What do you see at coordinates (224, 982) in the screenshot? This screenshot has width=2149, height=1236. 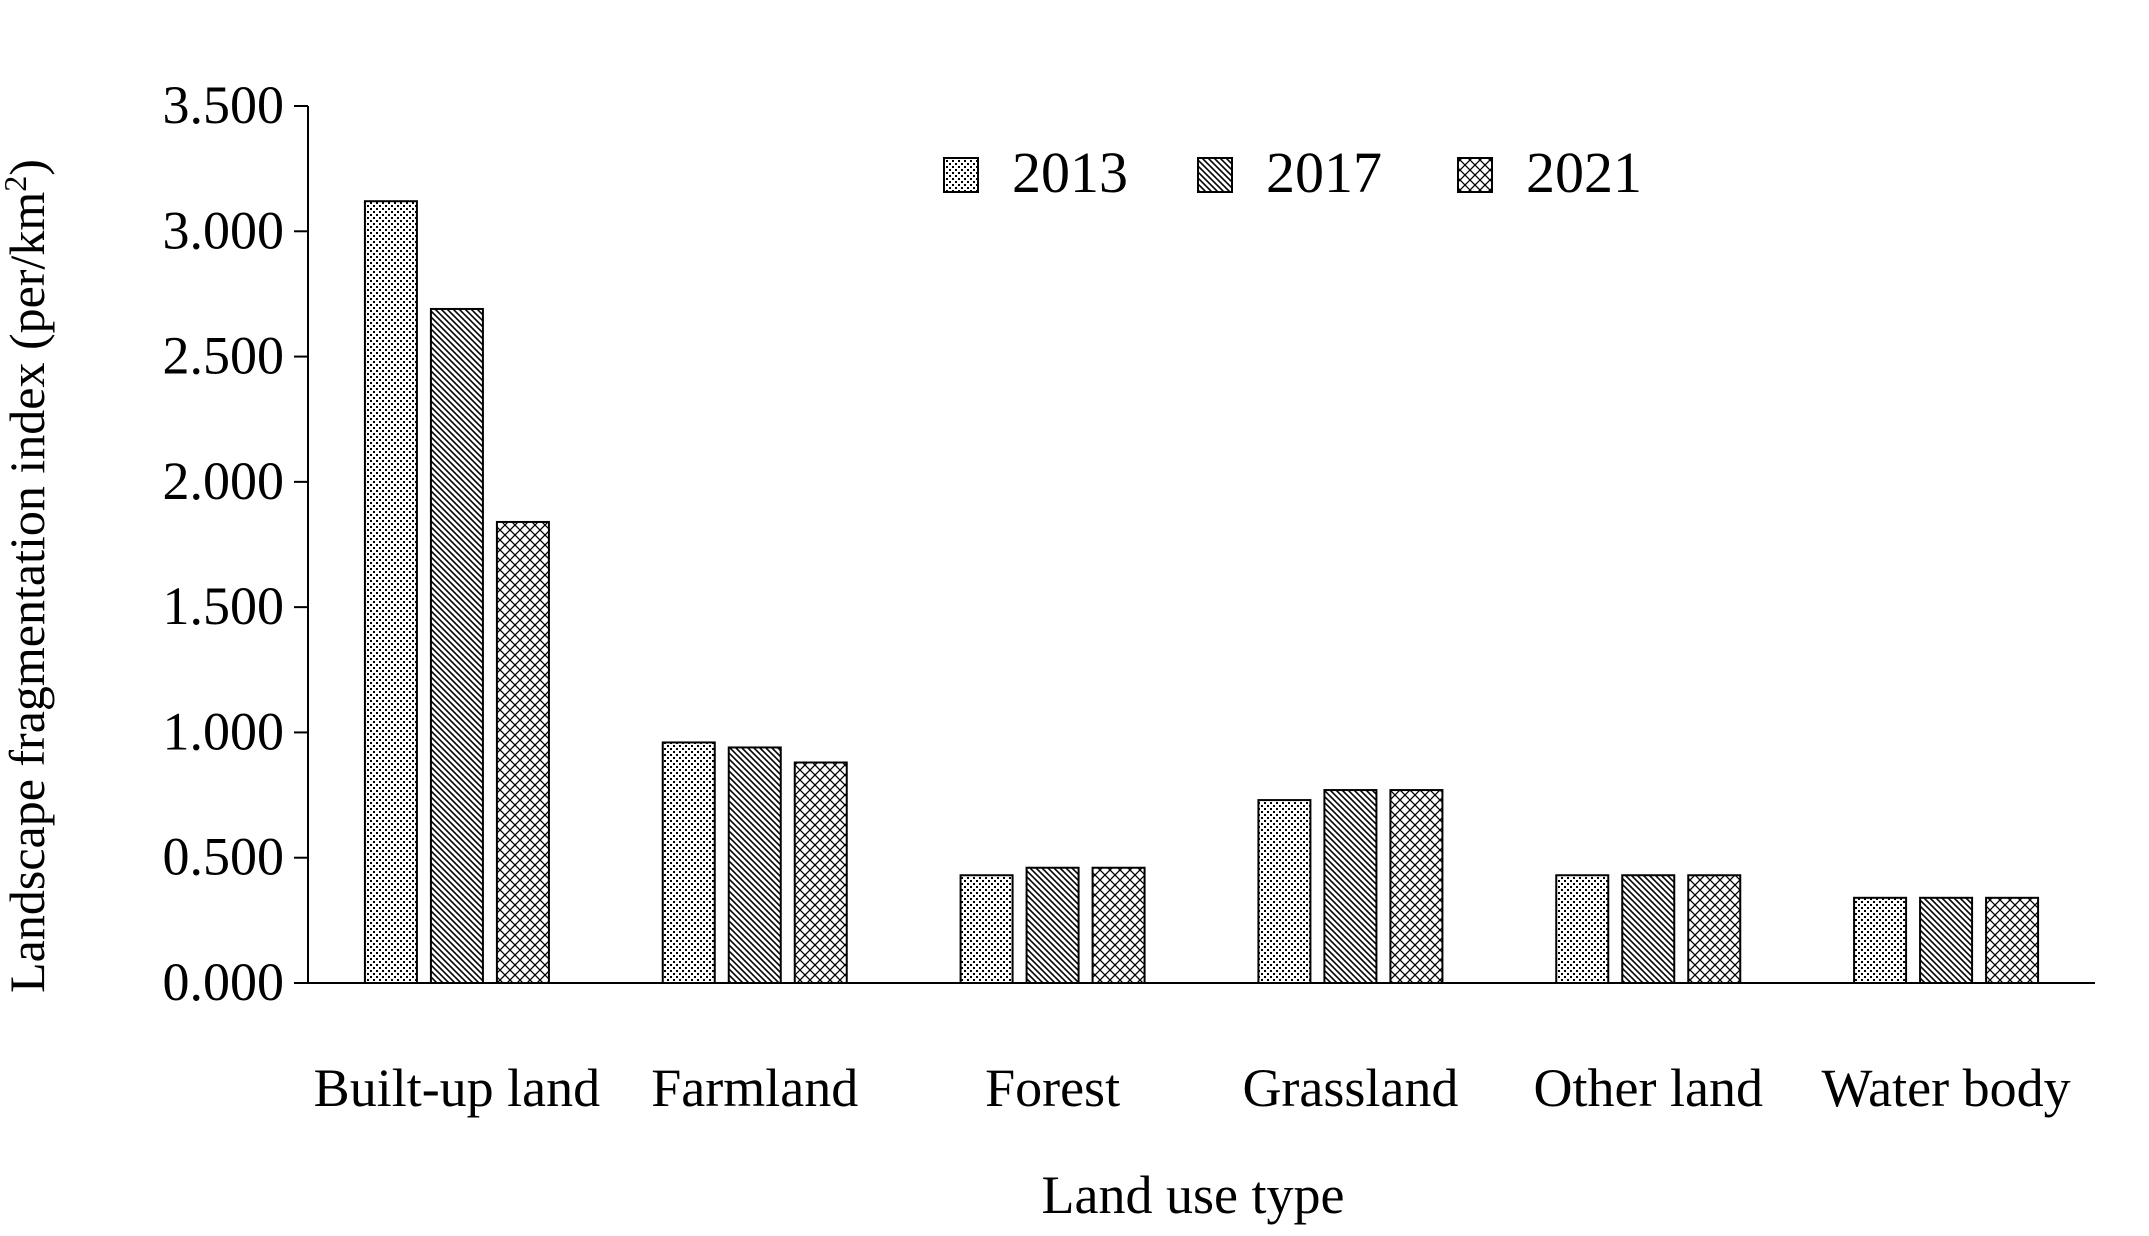 I see `y-tick-label: 0.000` at bounding box center [224, 982].